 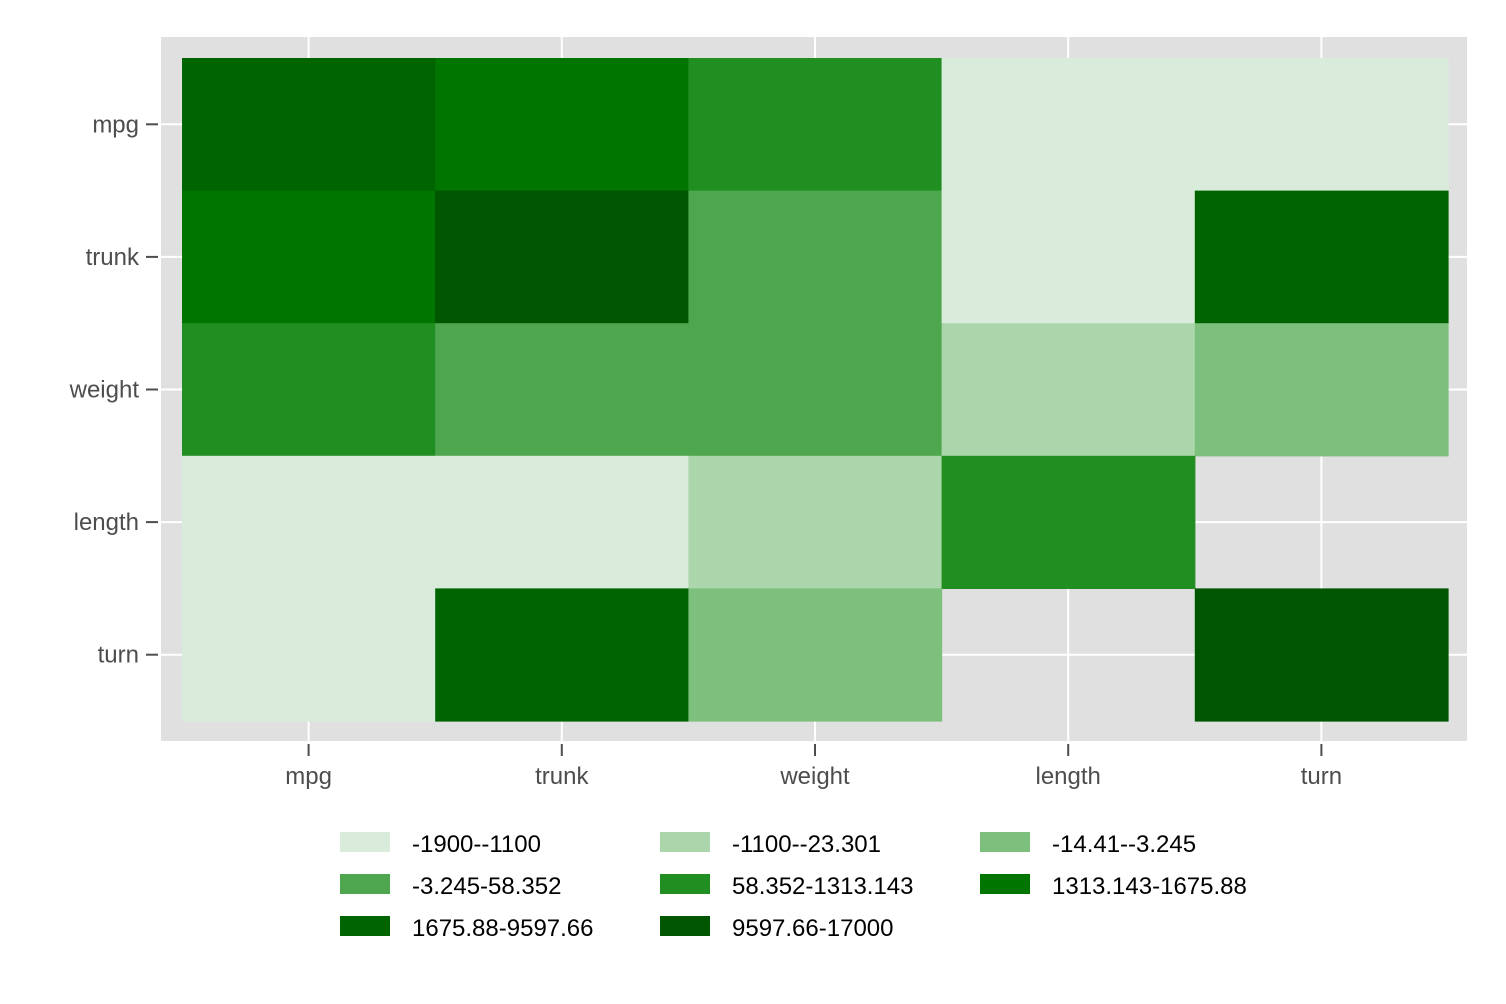 What do you see at coordinates (309, 522) in the screenshot?
I see `heatmap-cell-length-mpg` at bounding box center [309, 522].